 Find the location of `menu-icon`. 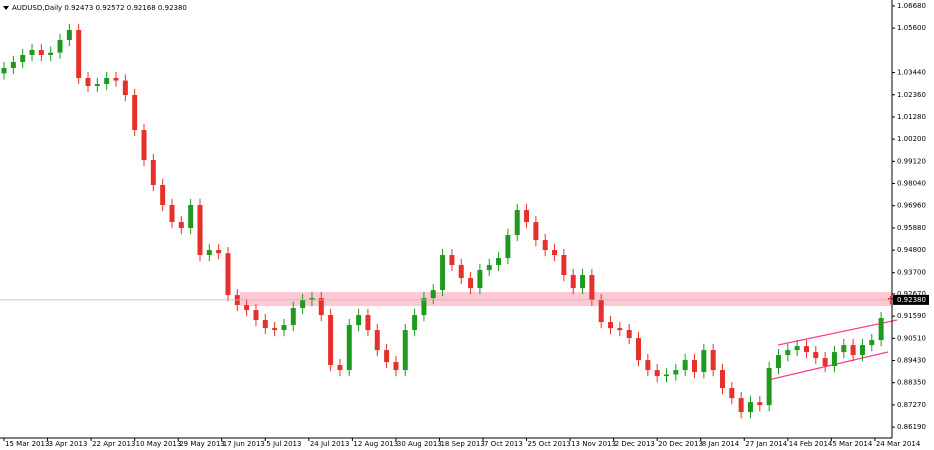

menu-icon is located at coordinates (6, 8).